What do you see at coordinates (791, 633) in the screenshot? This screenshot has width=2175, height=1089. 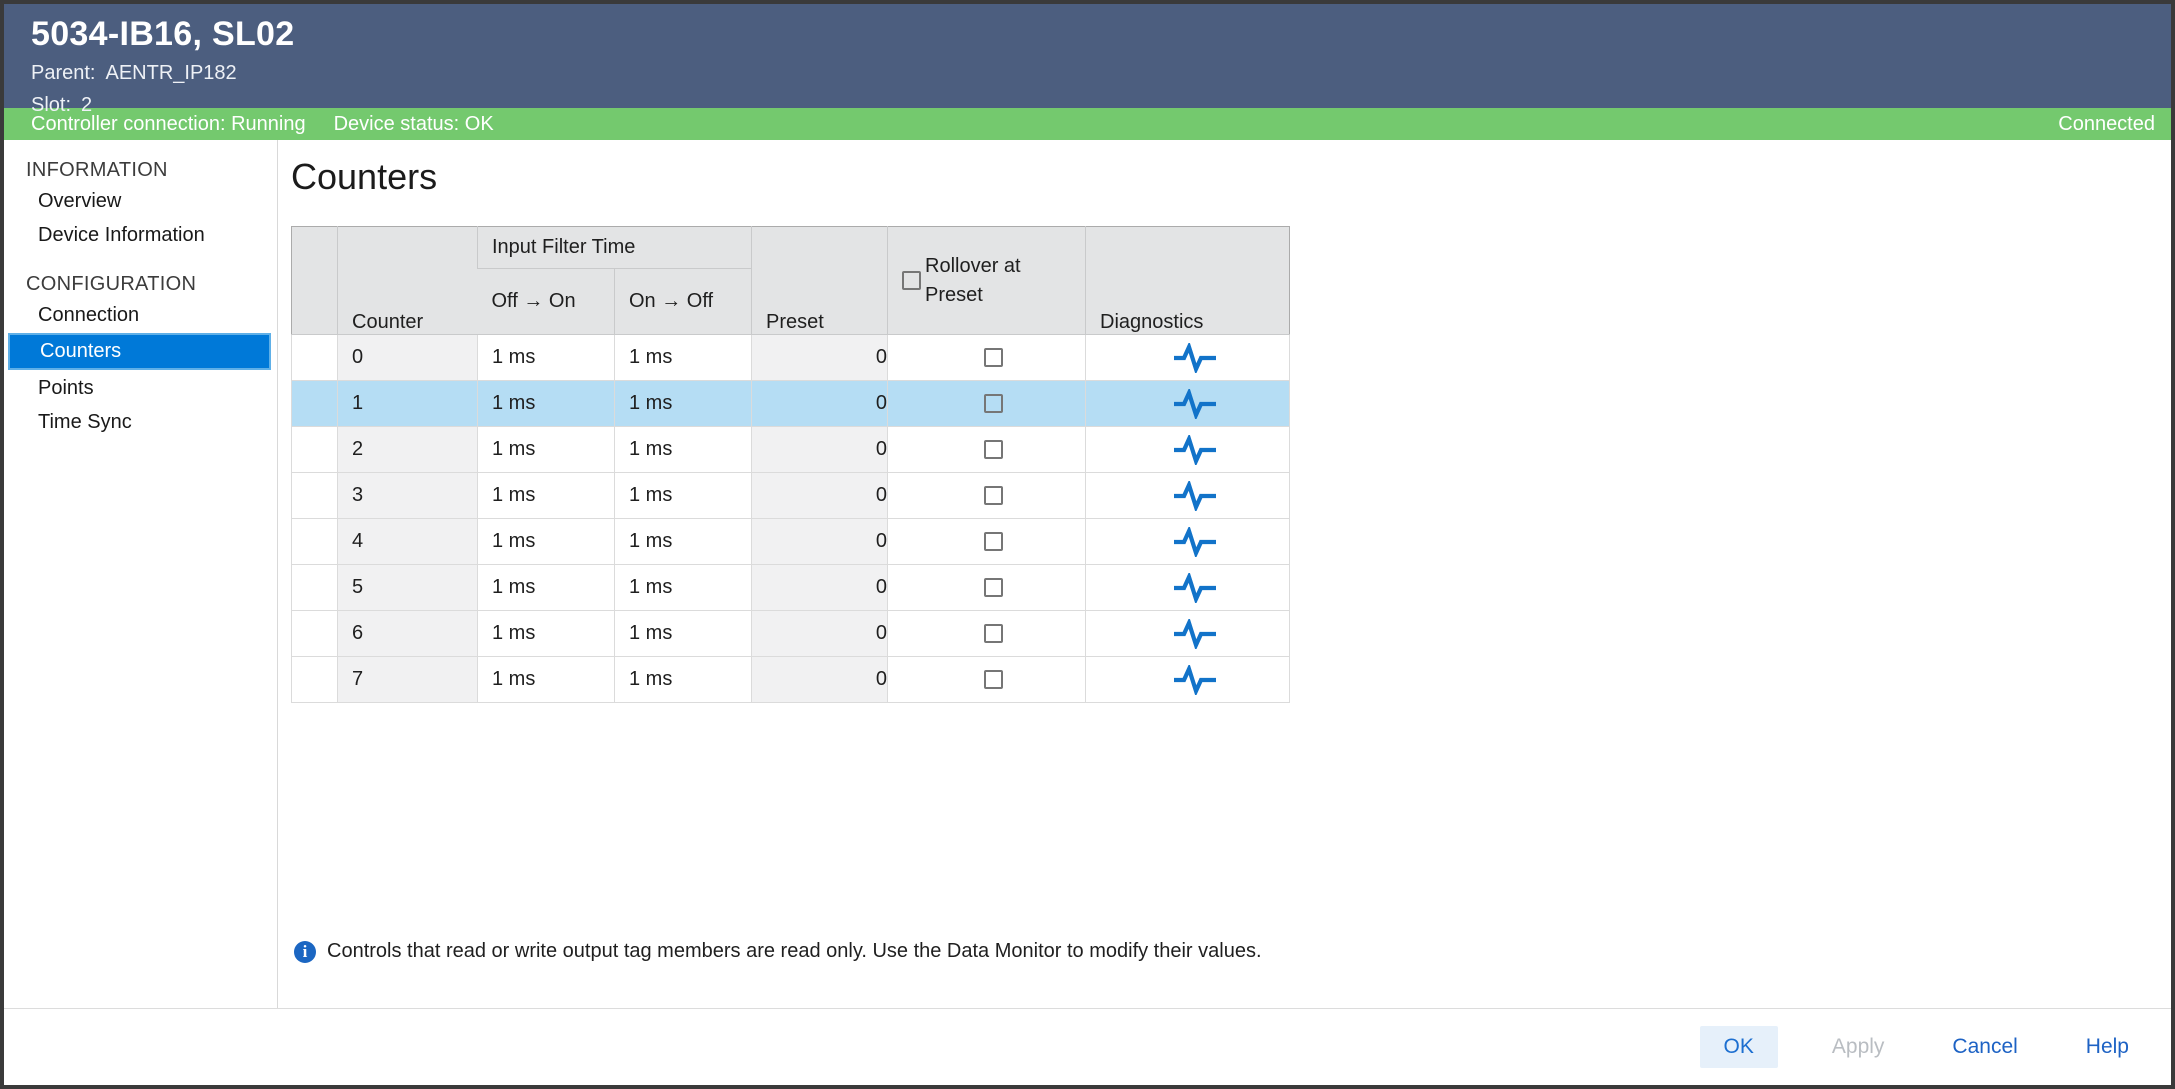 I see `table-row: 6 1 ms 1 ms 0` at bounding box center [791, 633].